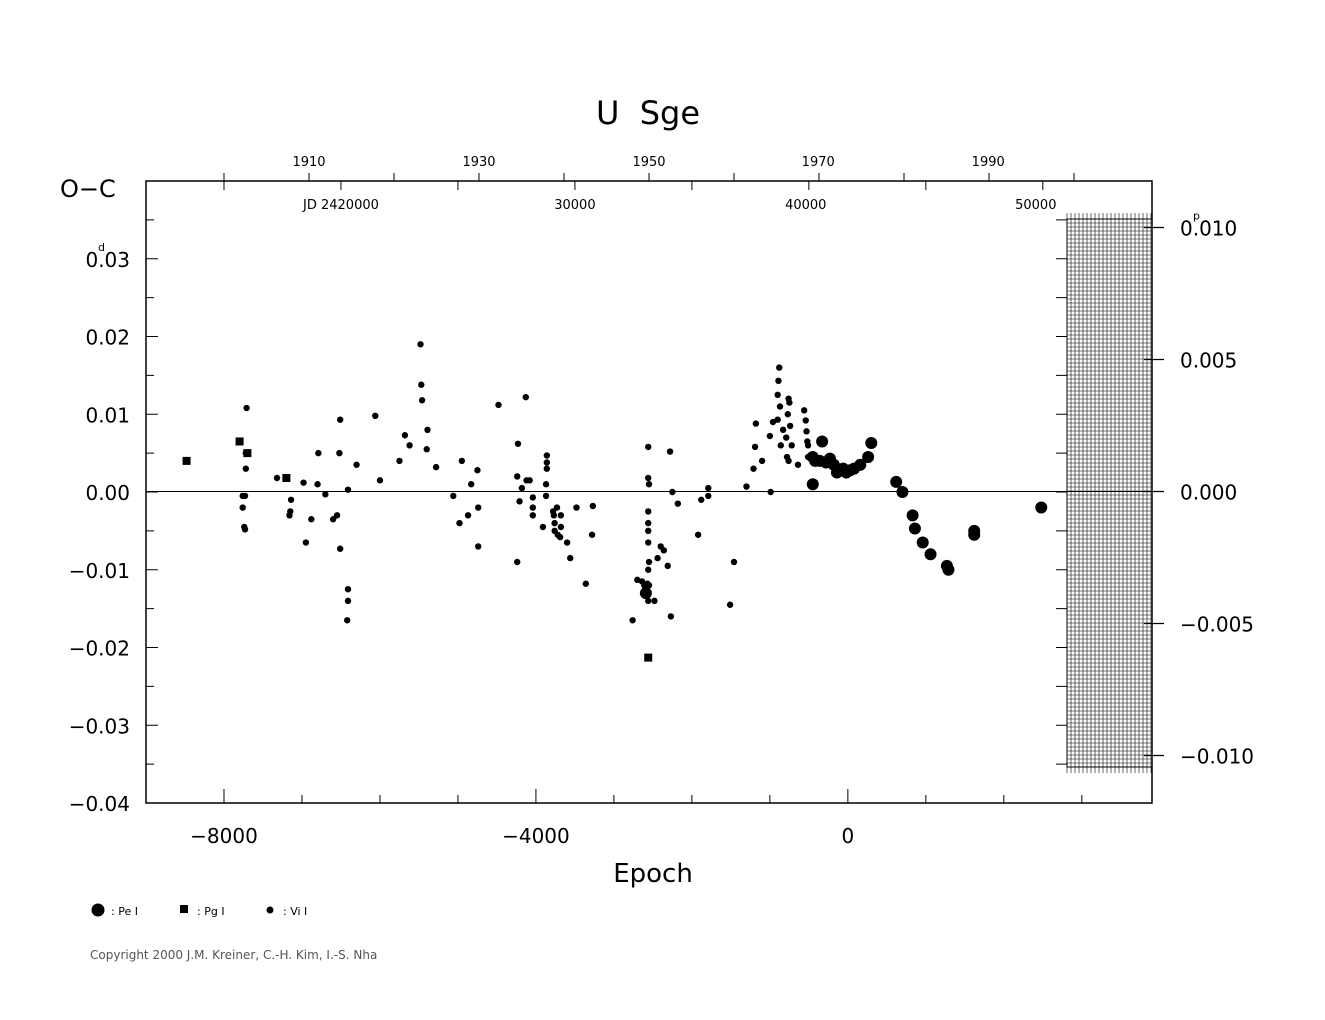 Image resolution: width=1325 pixels, height=1020 pixels. Describe the element at coordinates (574, 205) in the screenshot. I see `jd-tick-label: 30000` at that location.